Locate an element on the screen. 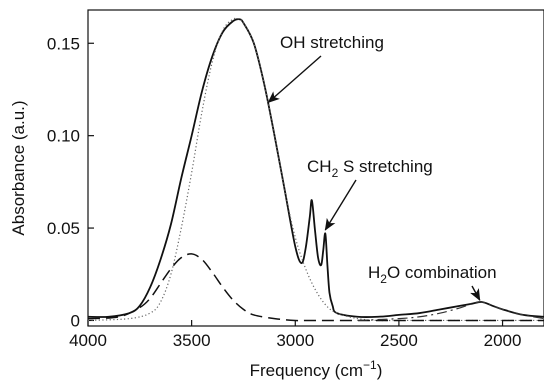 The image size is (544, 386). annotation-label: H2O combination is located at coordinates (432, 274).